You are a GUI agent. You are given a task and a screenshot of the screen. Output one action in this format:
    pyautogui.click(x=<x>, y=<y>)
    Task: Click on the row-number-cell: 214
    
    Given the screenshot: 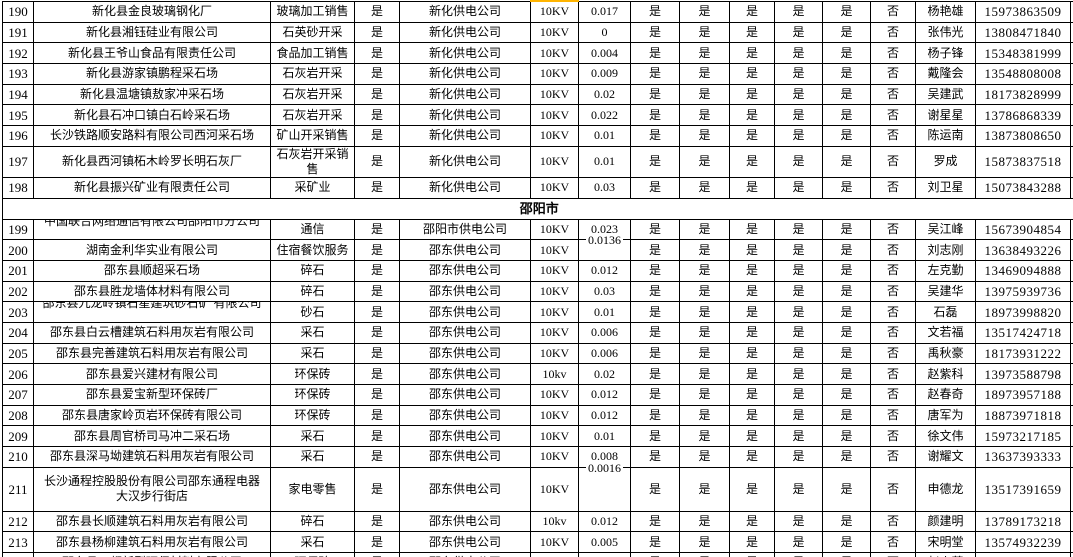 What is the action you would take?
    pyautogui.click(x=18, y=554)
    